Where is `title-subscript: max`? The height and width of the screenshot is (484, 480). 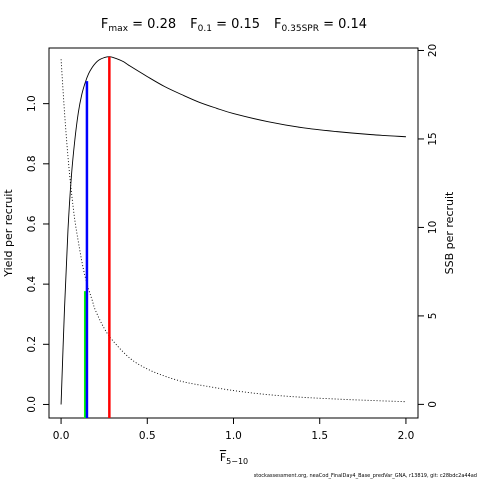
title-subscript: max is located at coordinates (118, 29).